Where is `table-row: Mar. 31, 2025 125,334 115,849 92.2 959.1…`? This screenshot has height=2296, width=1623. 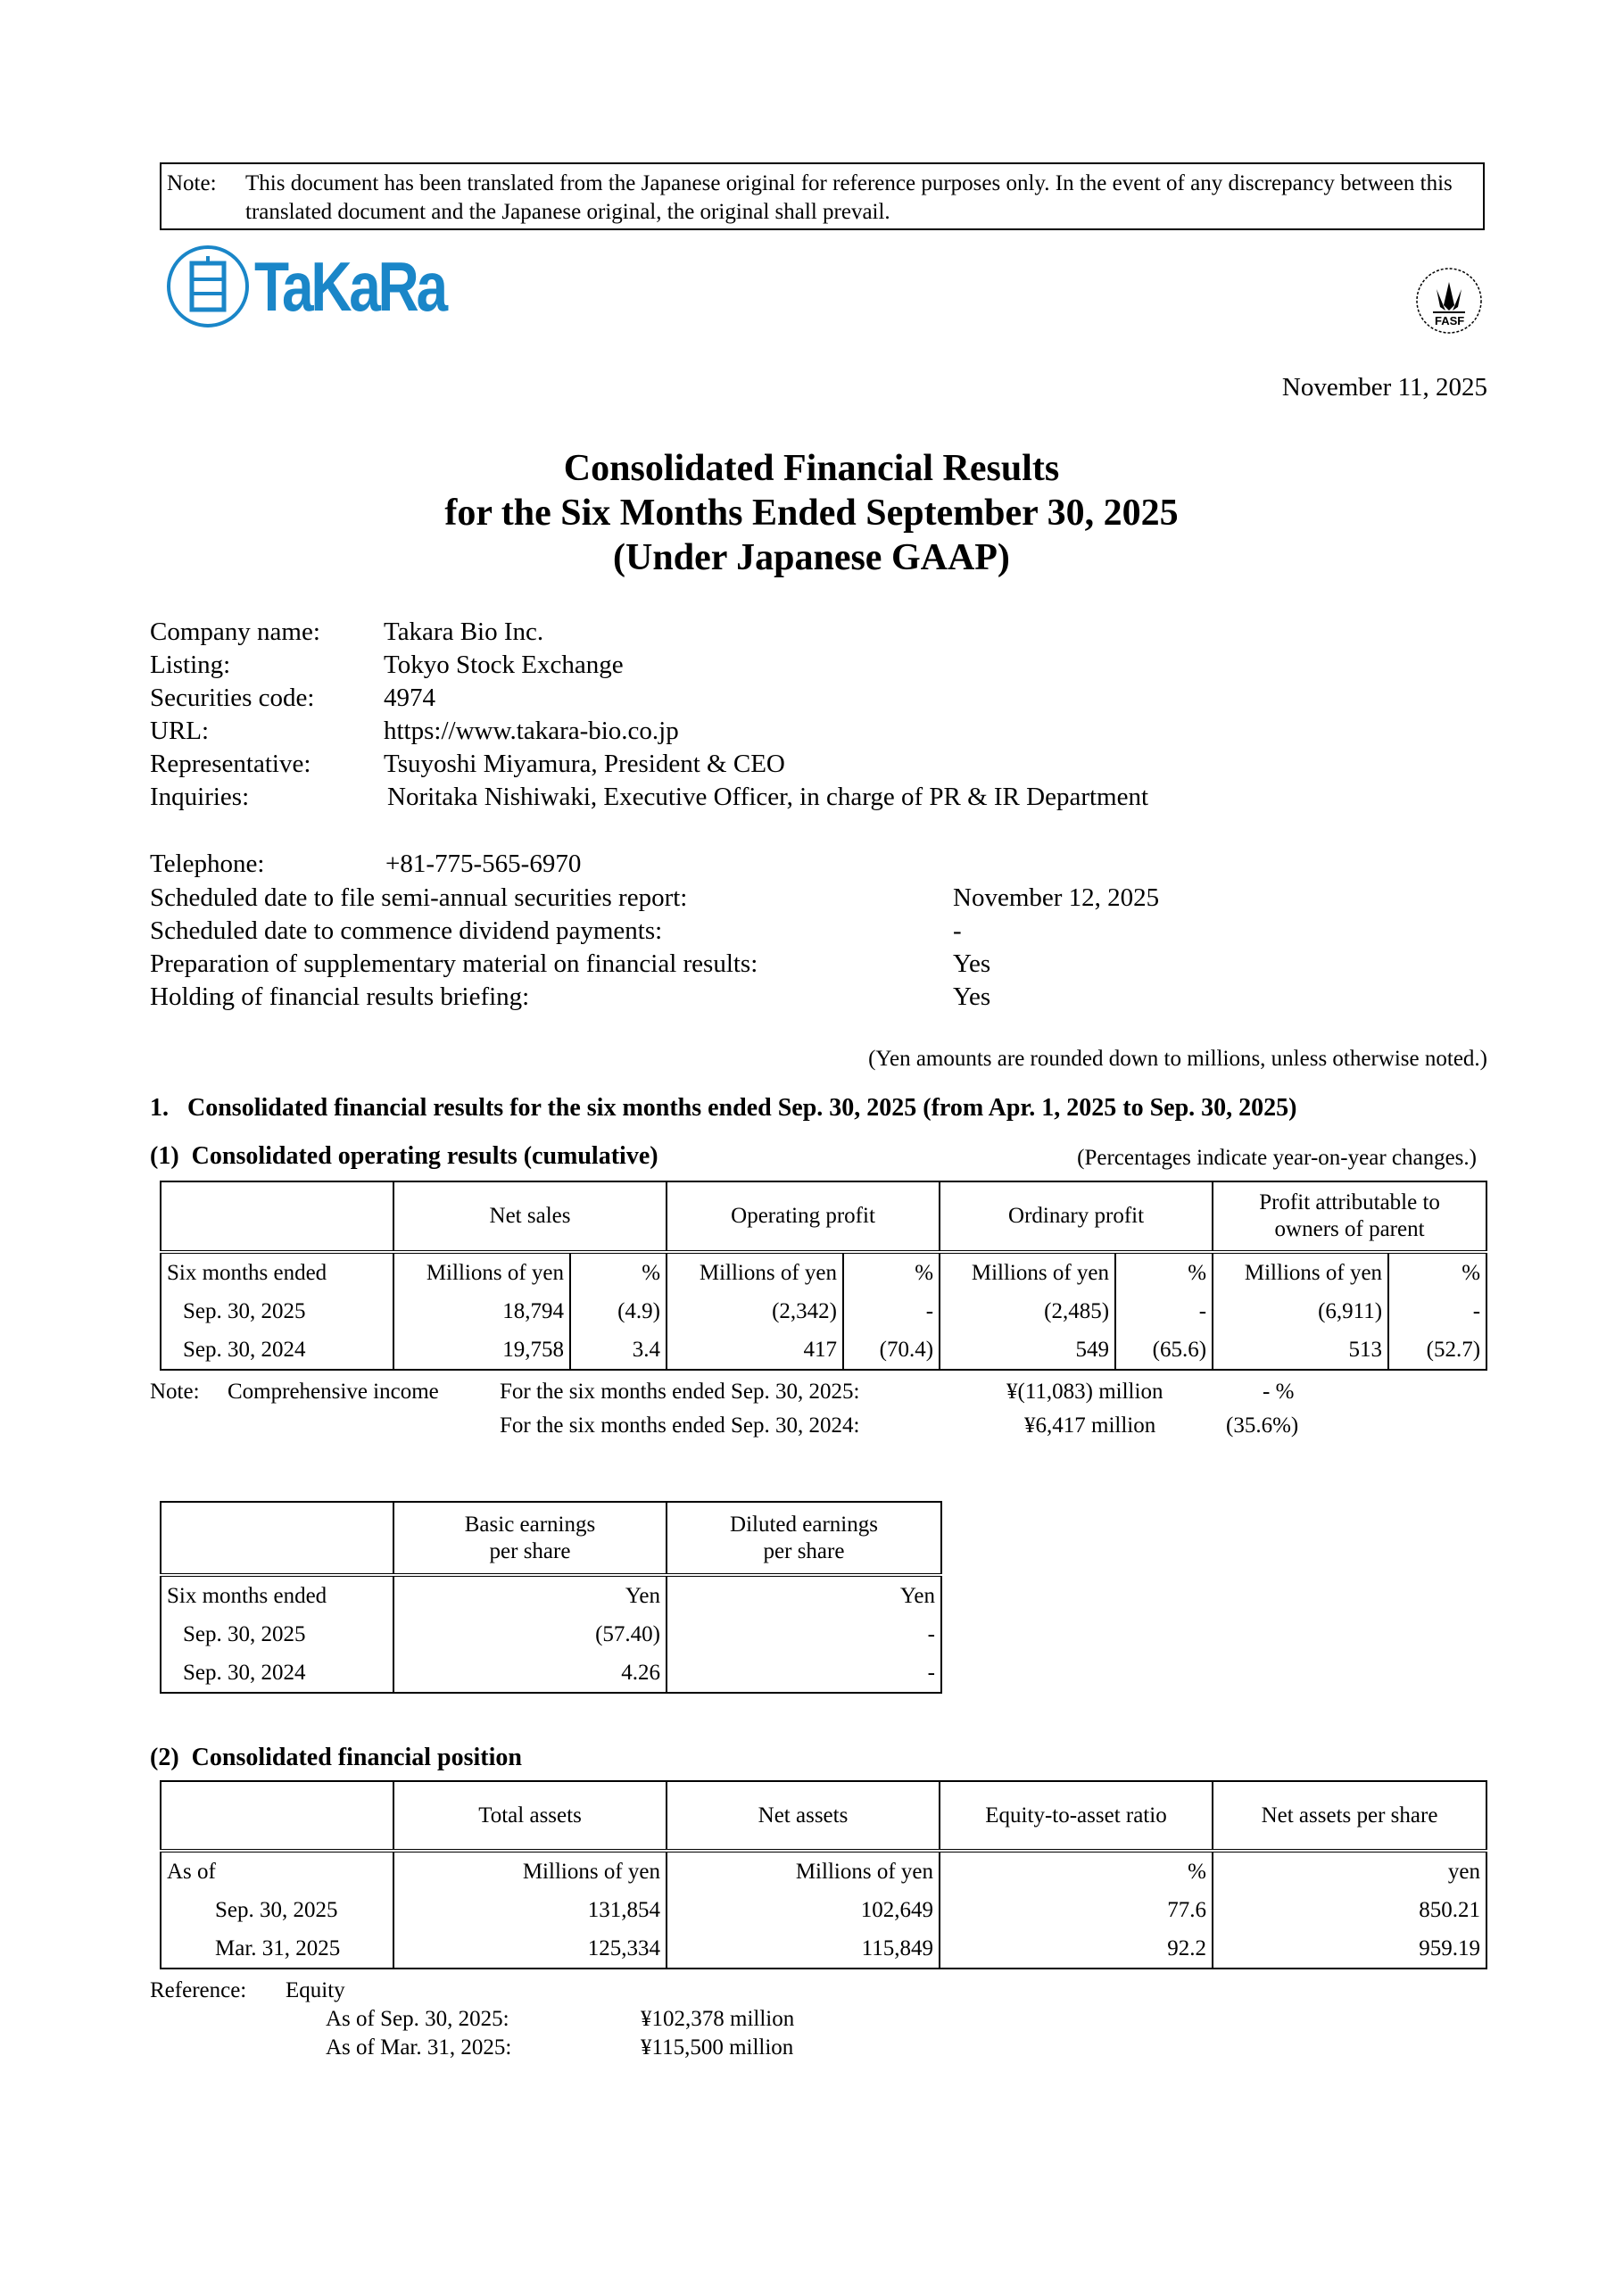
table-row: Mar. 31, 2025 125,334 115,849 92.2 959.1… is located at coordinates (823, 1949).